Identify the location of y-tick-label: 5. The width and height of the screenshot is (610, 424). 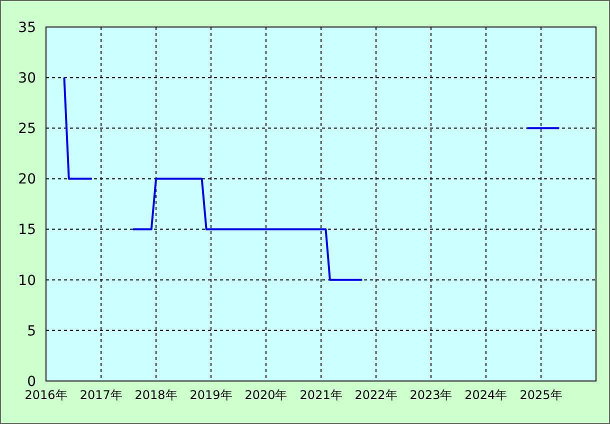
(31, 331).